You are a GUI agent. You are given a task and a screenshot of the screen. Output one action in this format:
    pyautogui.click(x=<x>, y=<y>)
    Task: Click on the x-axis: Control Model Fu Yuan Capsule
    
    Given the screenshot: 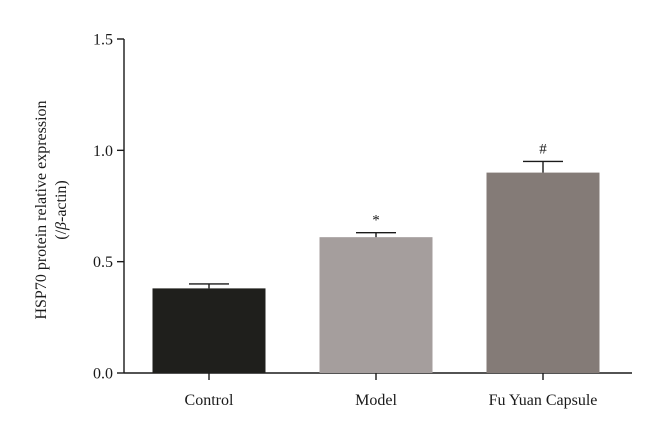 What is the action you would take?
    pyautogui.click(x=378, y=390)
    